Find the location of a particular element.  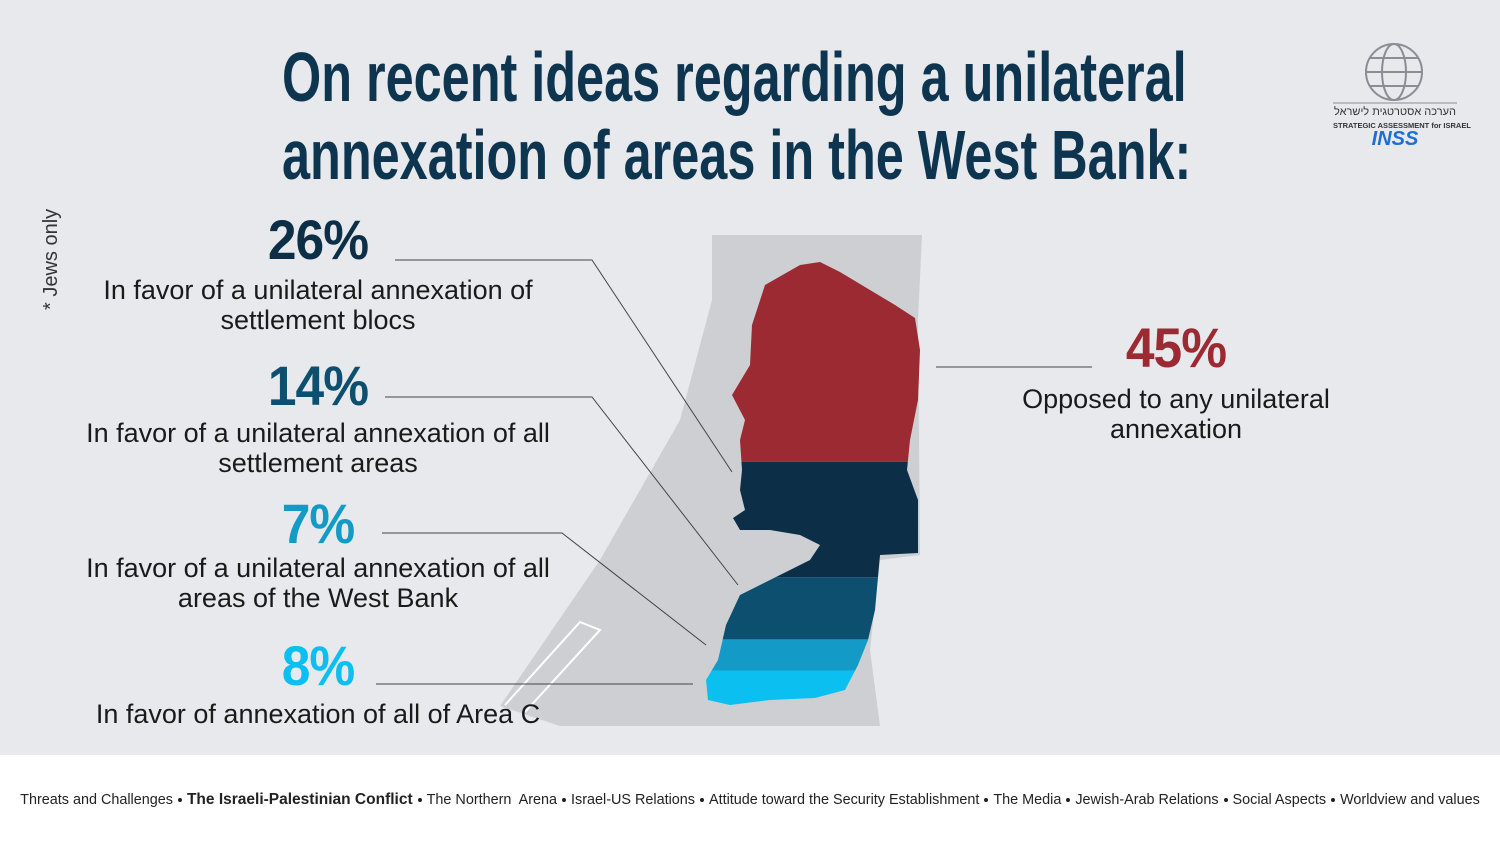

map-band is located at coordinates (813, 655).